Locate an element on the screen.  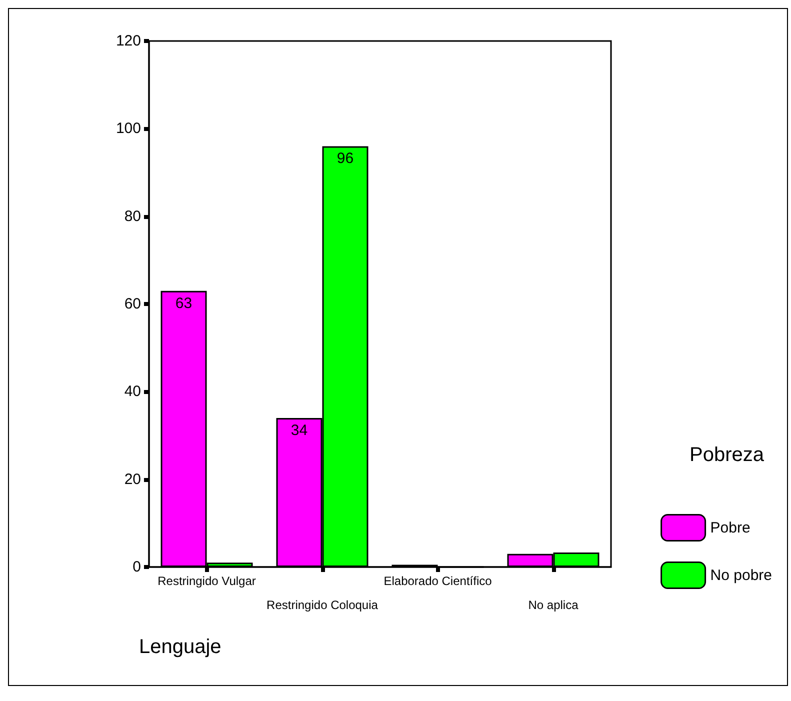
x-tick-label: Elaborado Científico is located at coordinates (438, 581).